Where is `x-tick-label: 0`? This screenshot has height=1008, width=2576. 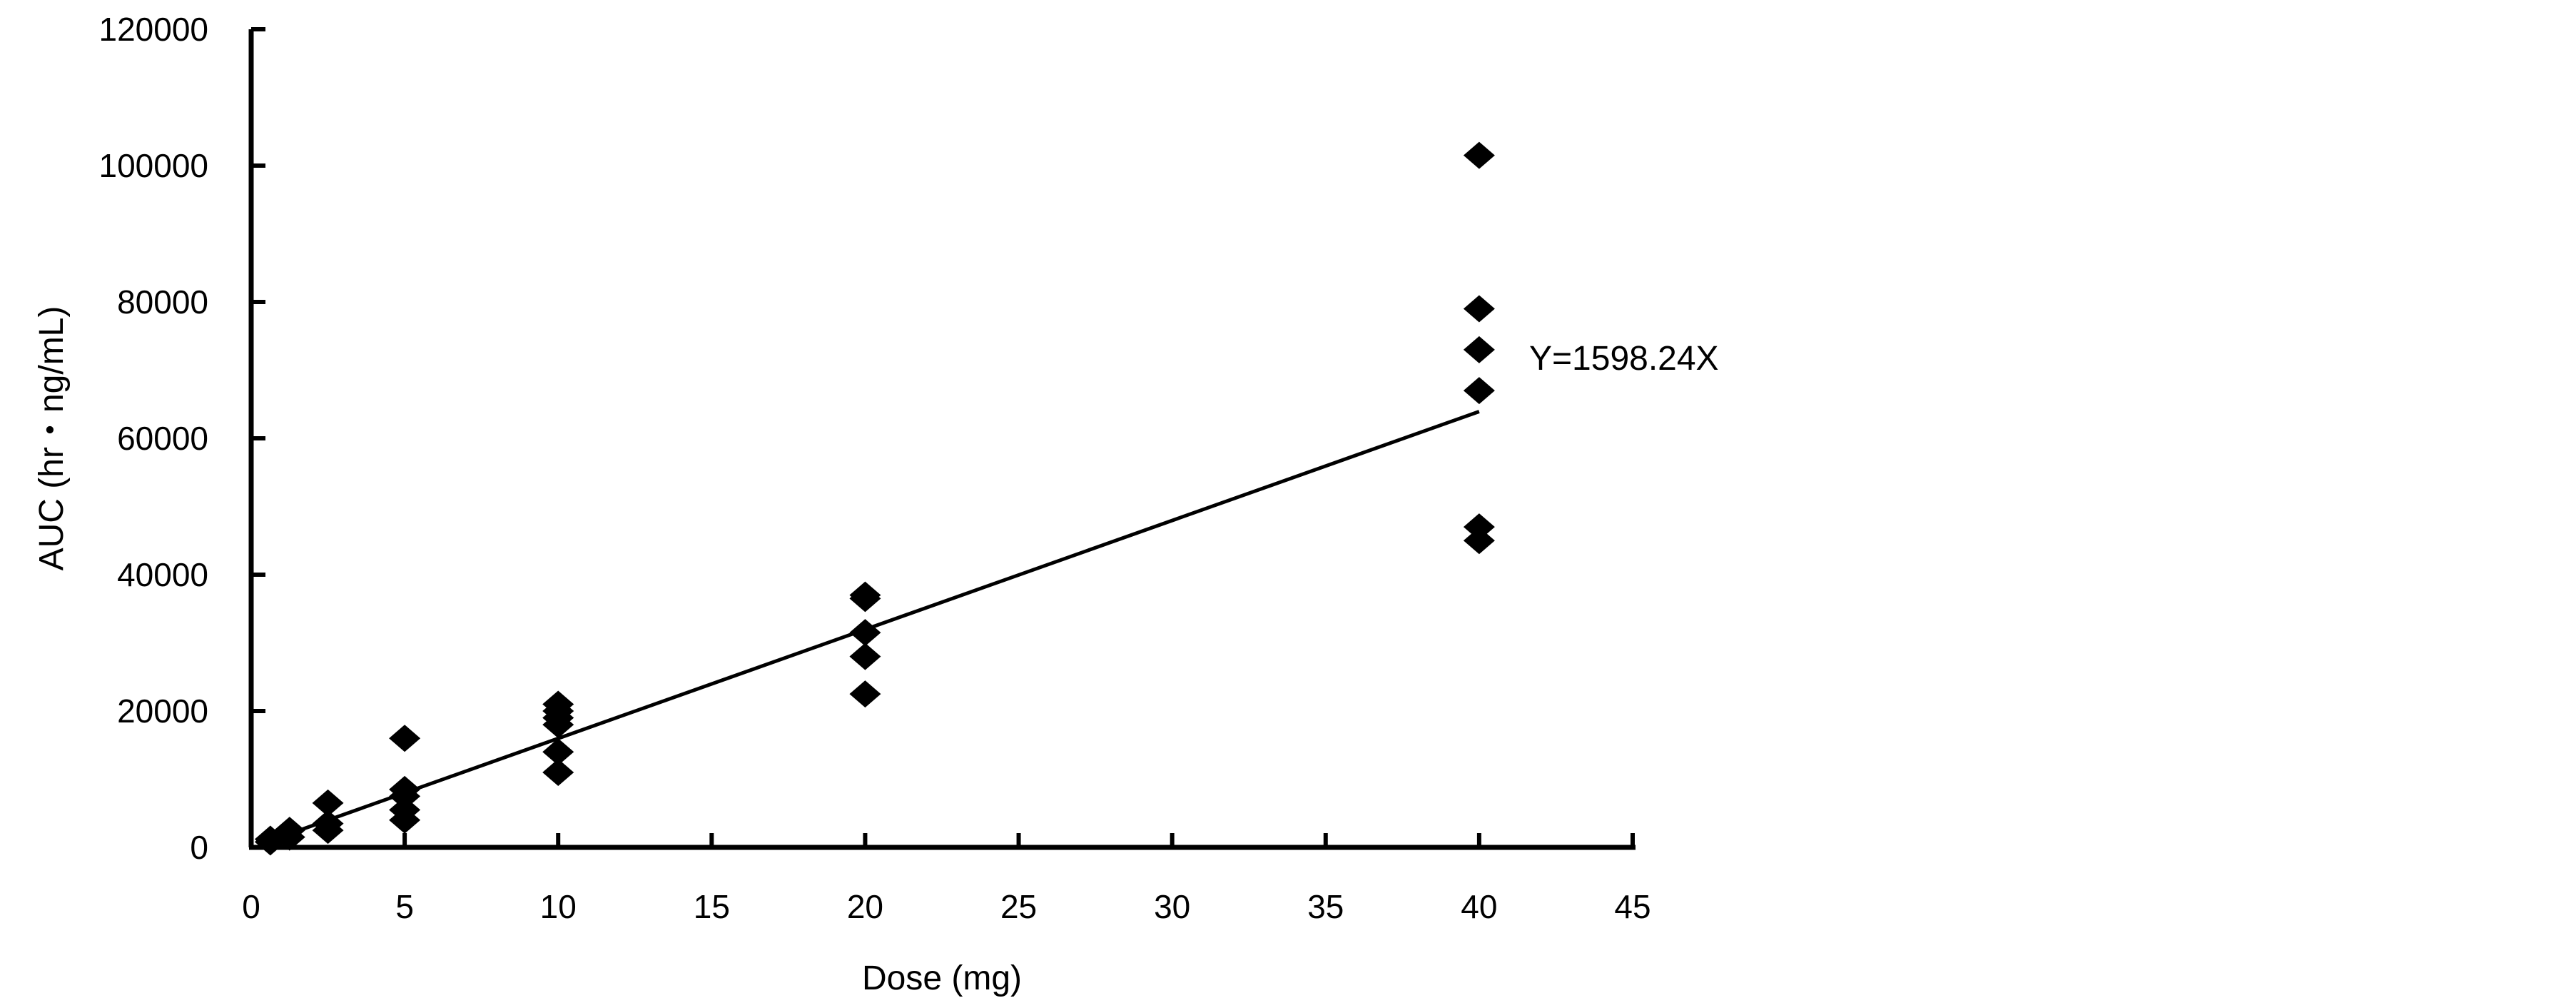
x-tick-label: 0 is located at coordinates (251, 906).